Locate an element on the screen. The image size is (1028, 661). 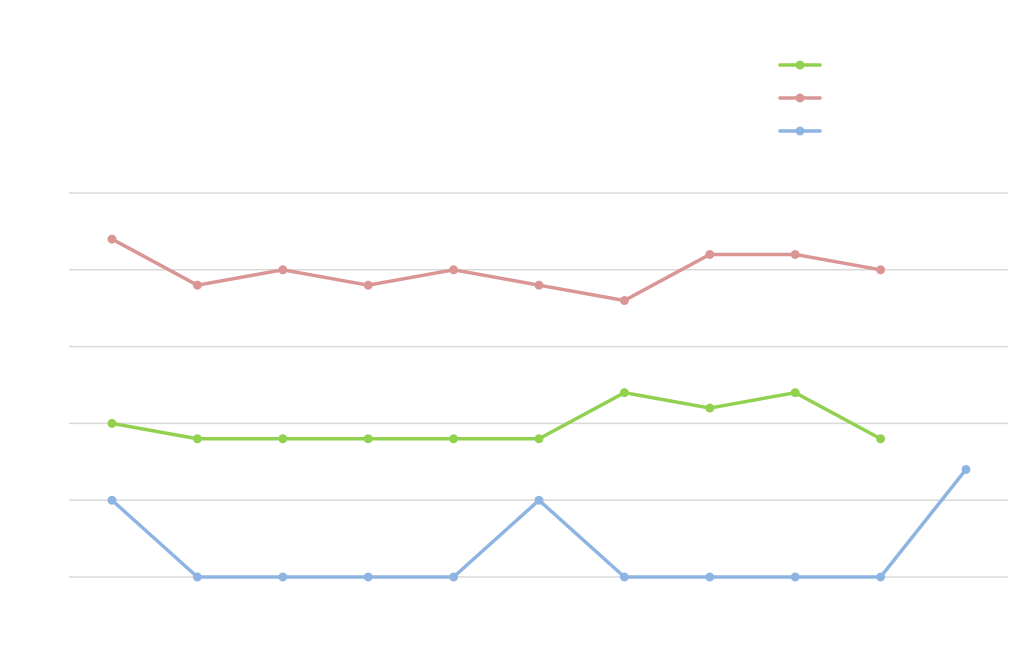
series-3-line is located at coordinates (539, 523).